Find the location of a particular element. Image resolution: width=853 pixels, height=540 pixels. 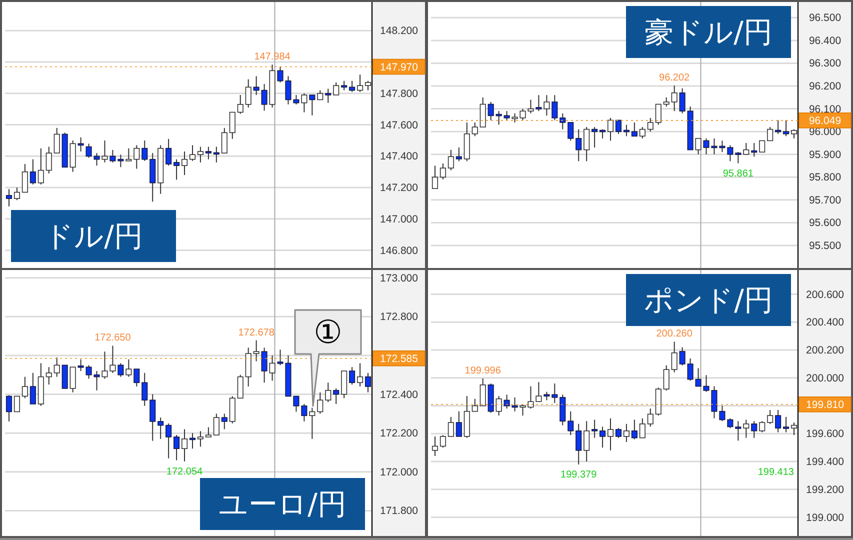

y-tick-label: 199.600 is located at coordinates (825, 434).